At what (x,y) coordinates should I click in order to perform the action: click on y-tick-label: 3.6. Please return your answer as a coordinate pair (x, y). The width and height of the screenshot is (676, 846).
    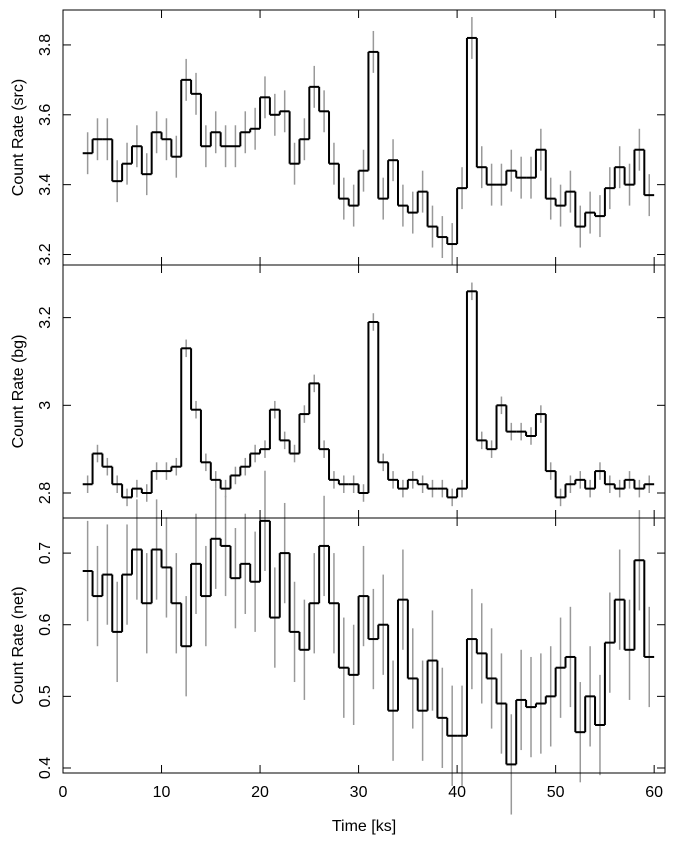
    Looking at the image, I should click on (45, 115).